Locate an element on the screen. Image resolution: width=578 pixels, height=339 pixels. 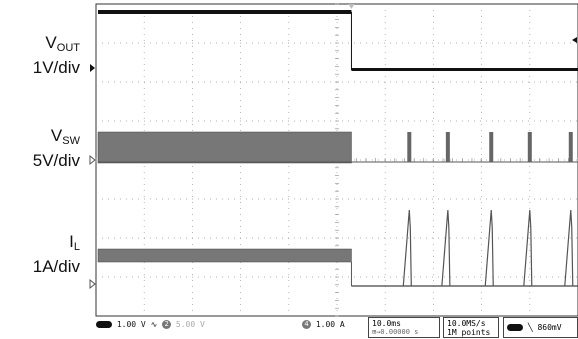
bandwidth-icon: ∿ is located at coordinates (154, 324).